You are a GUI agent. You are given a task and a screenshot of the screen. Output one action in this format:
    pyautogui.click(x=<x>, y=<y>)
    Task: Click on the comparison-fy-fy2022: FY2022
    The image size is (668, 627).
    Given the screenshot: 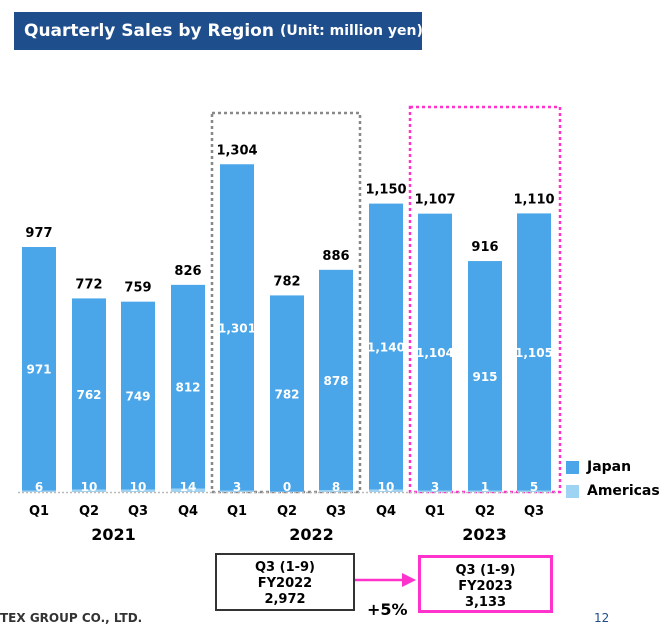 What is the action you would take?
    pyautogui.click(x=285, y=583)
    